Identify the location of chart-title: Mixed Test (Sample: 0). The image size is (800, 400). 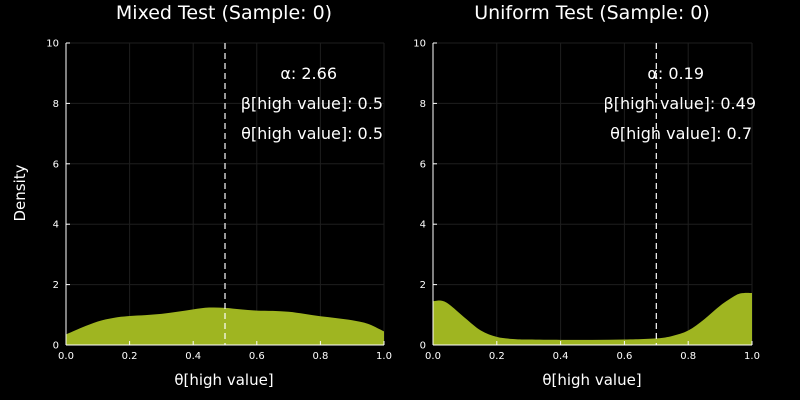
(224, 13).